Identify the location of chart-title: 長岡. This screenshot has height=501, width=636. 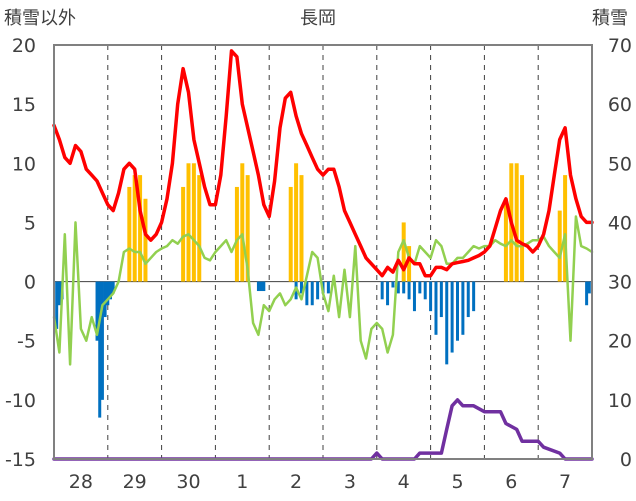
(318, 18).